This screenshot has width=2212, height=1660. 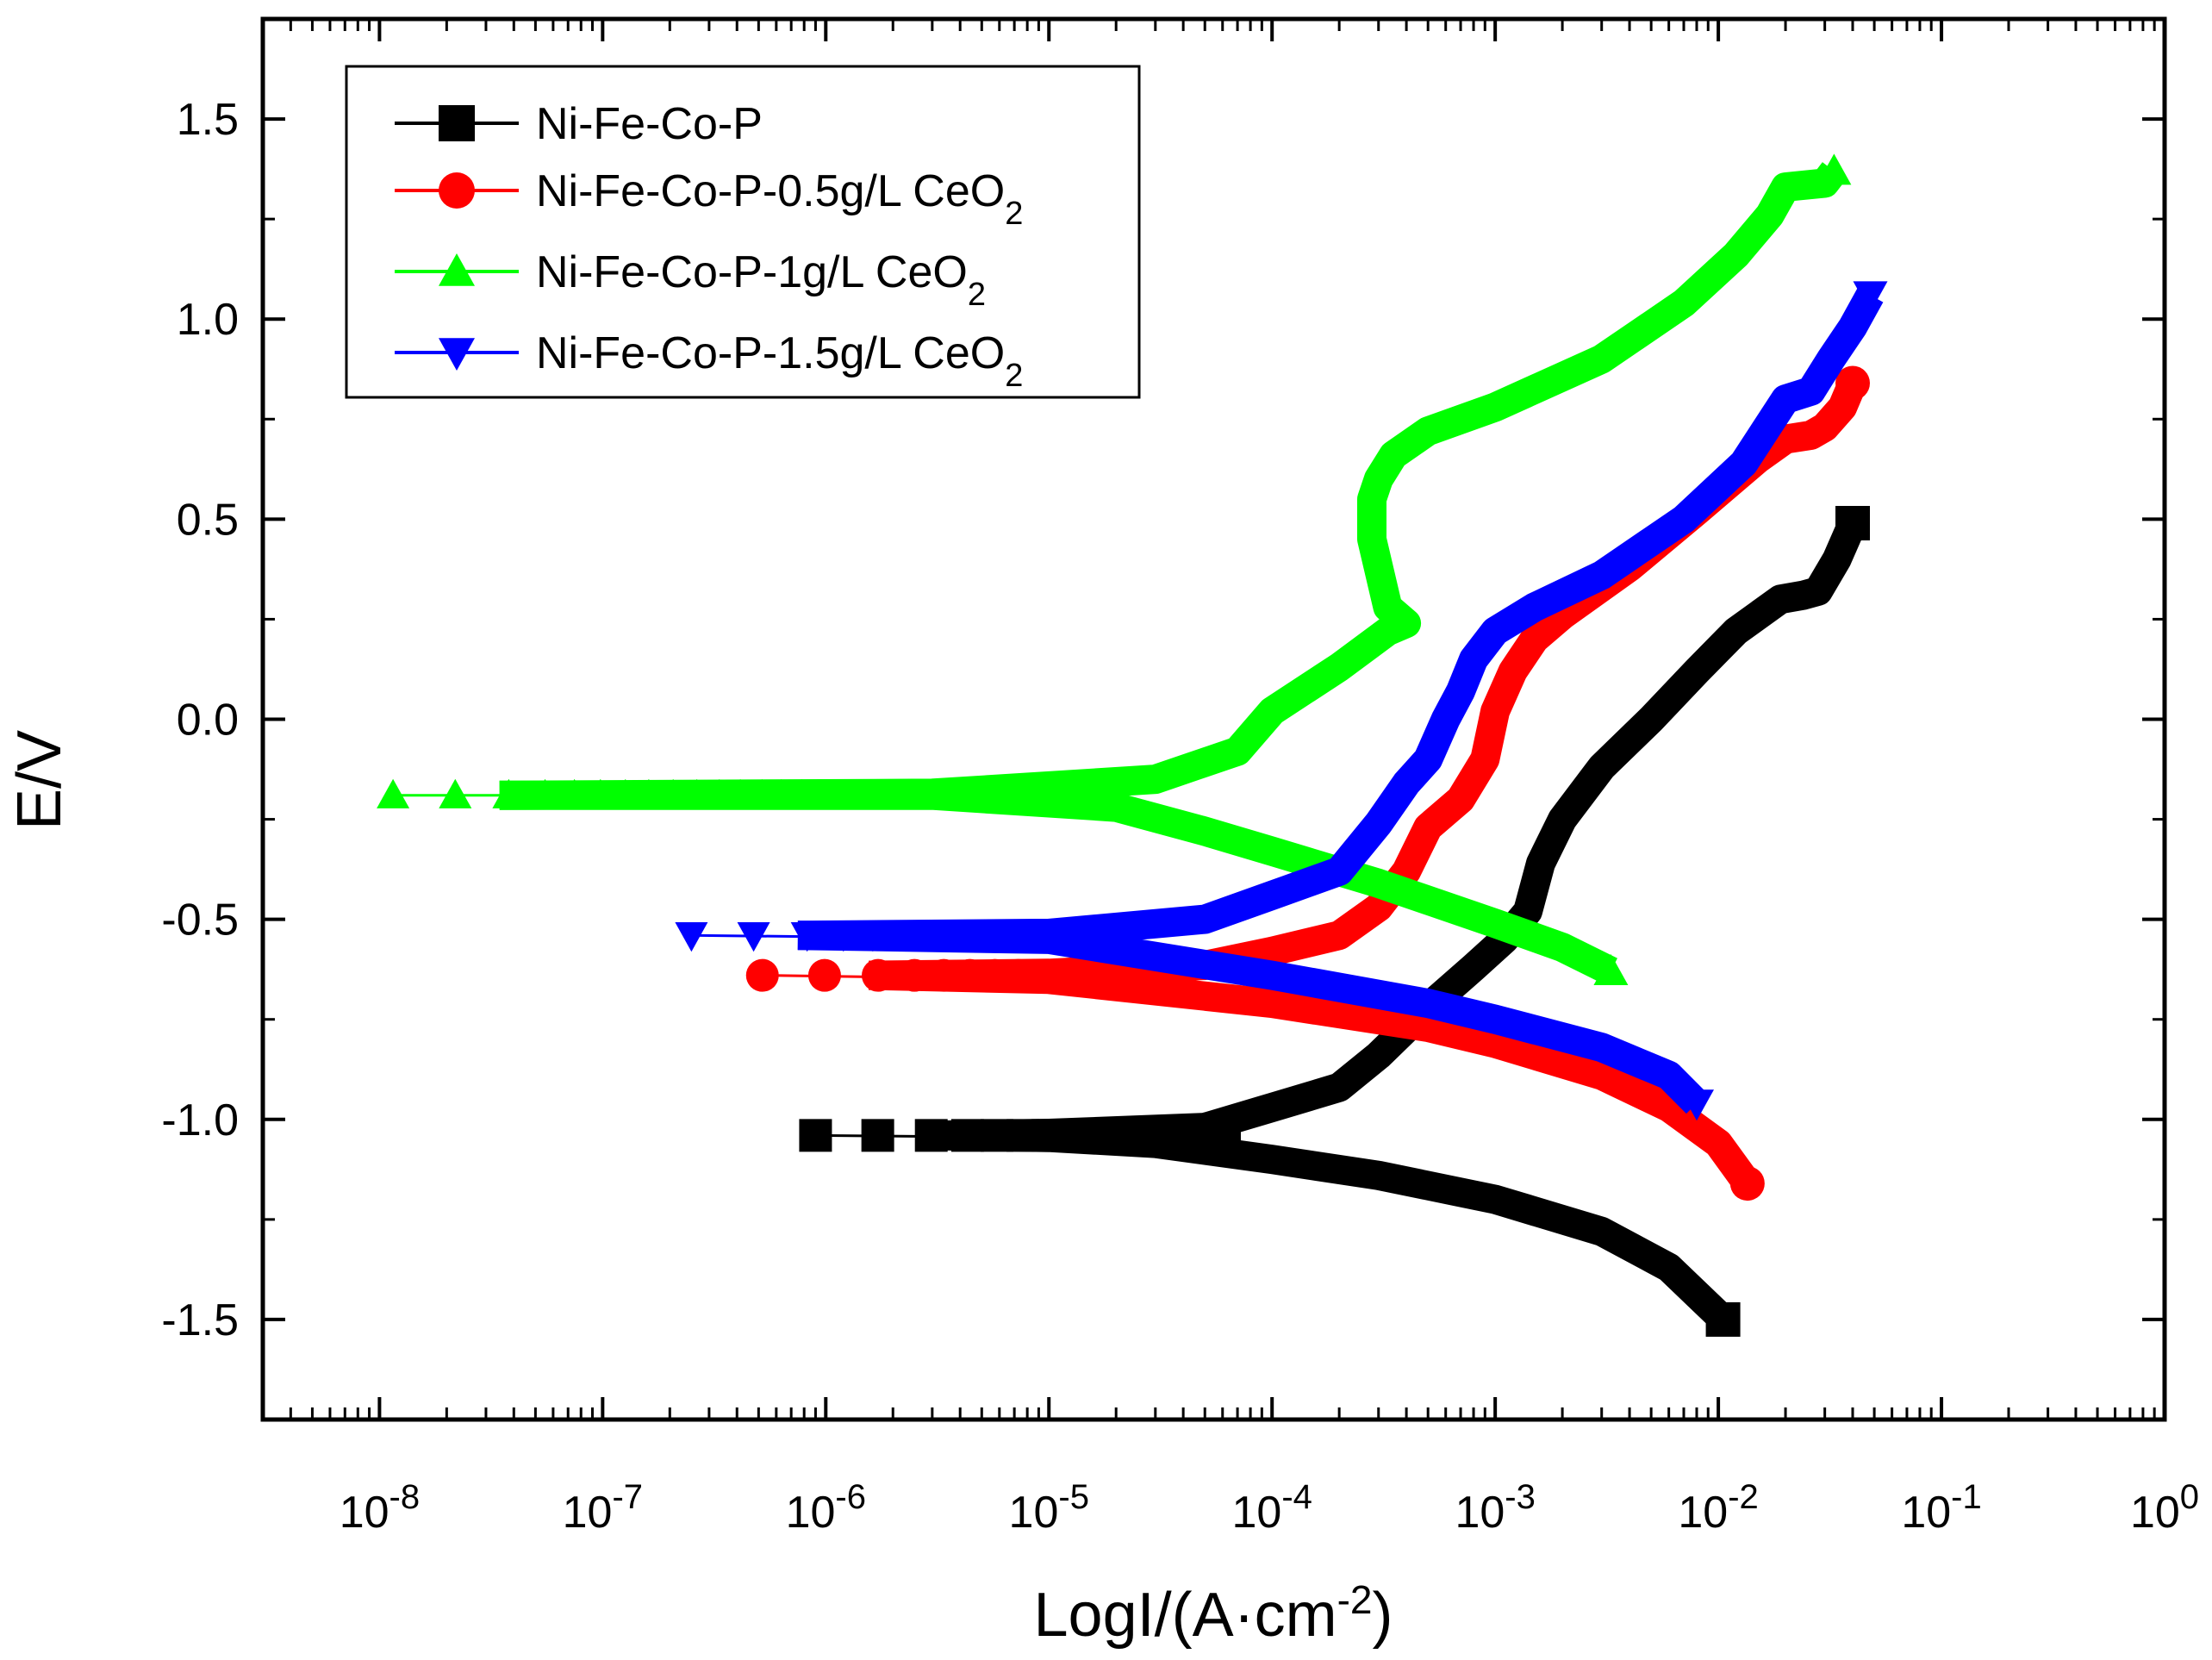 I want to click on y-tick-label: 1.5, so click(x=208, y=120).